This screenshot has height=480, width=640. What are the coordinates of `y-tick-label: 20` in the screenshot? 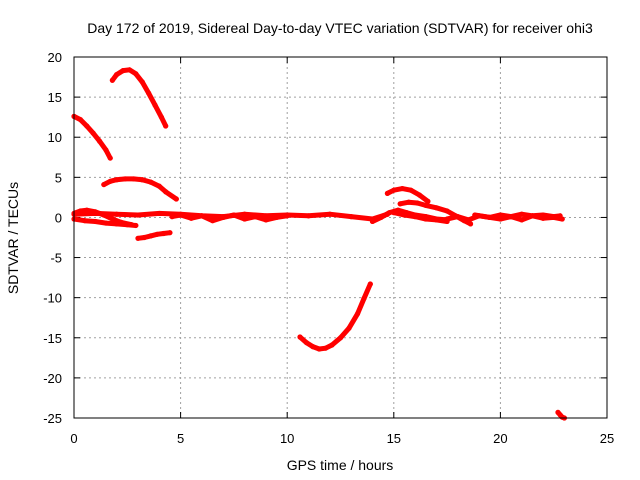 It's located at (55, 57).